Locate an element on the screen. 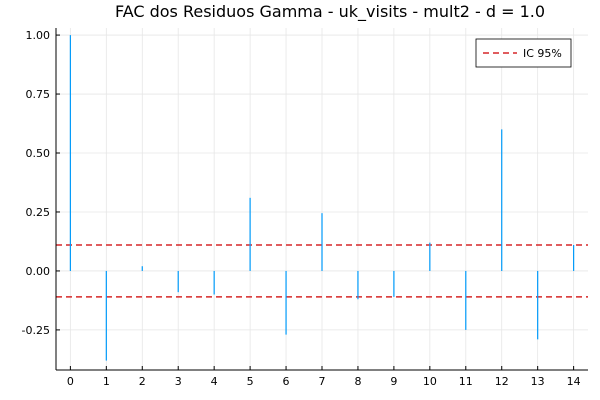 This screenshot has width=600, height=400. x-tick-label: 4 is located at coordinates (214, 381).